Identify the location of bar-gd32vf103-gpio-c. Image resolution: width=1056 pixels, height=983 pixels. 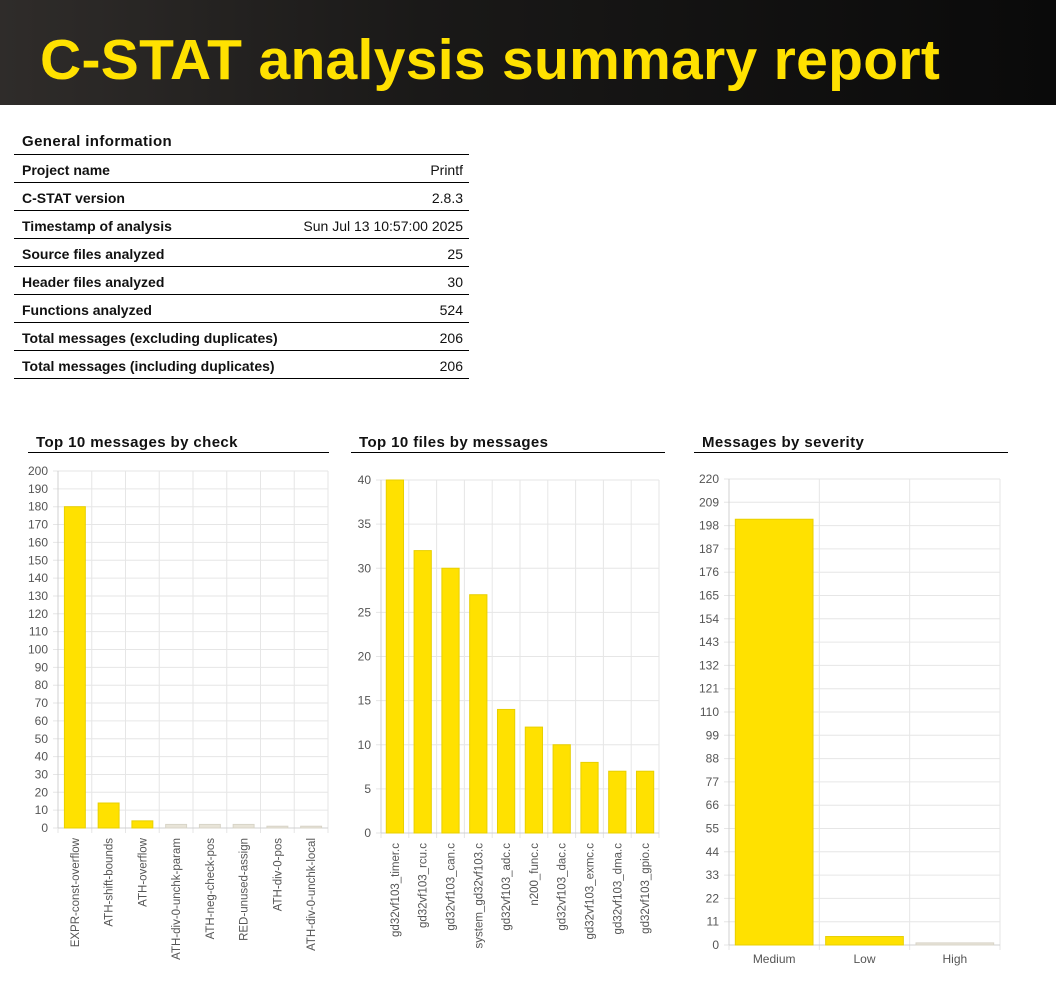
(645, 802).